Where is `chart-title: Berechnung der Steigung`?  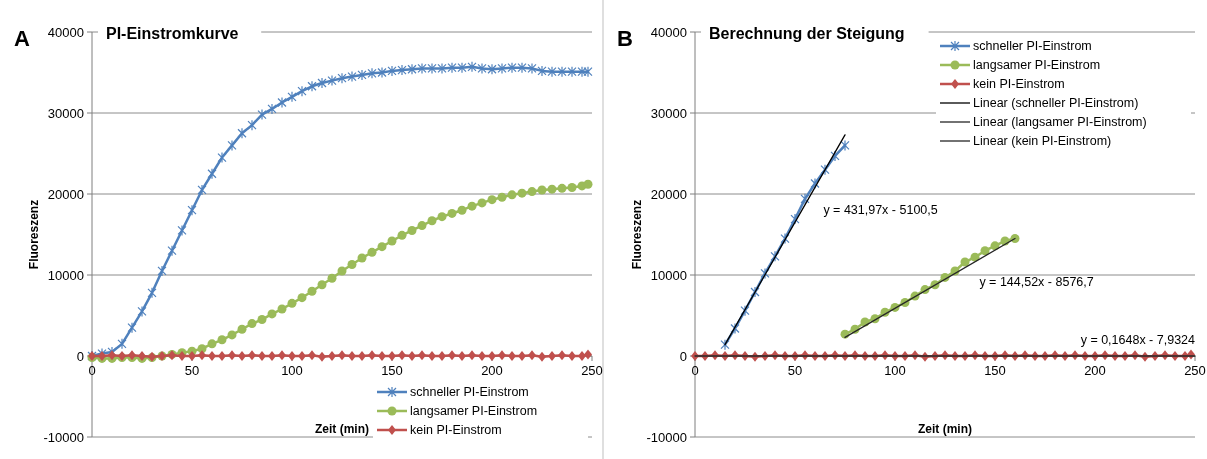 chart-title: Berechnung der Steigung is located at coordinates (807, 33).